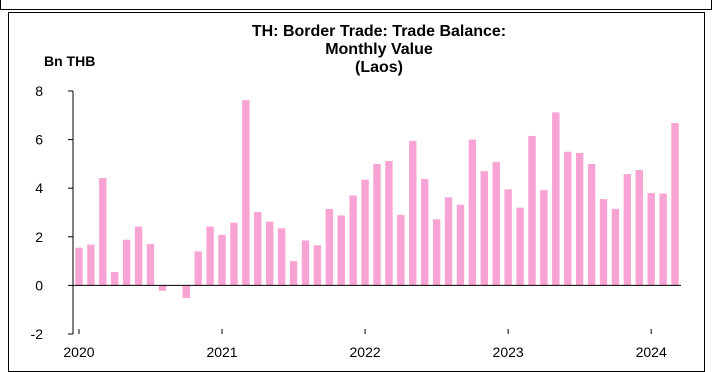 This screenshot has height=372, width=712. I want to click on chart-title-line-3: (Laos), so click(379, 67).